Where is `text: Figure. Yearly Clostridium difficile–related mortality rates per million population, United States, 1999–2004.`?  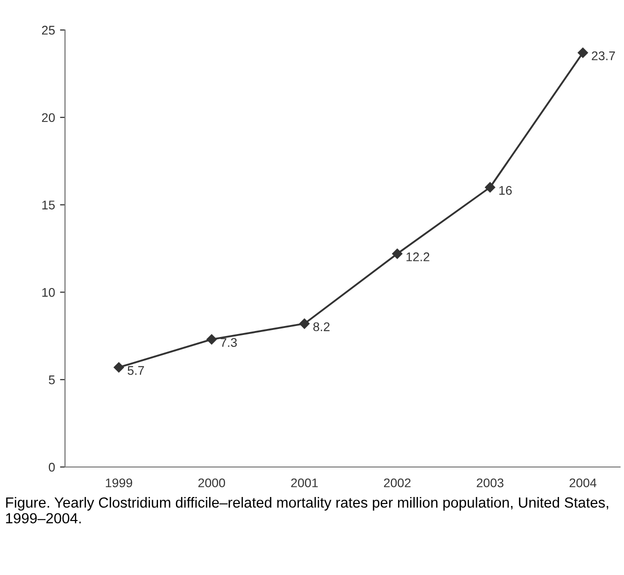 text: Figure. Yearly Clostridium difficile–related mortality rates per million population, United States, 1999–2004. is located at coordinates (307, 510).